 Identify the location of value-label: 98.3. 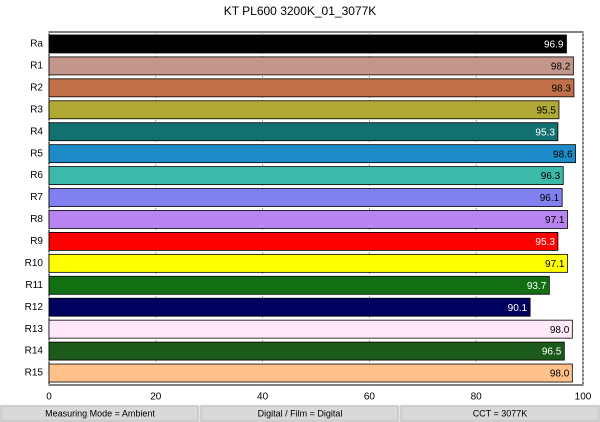
(561, 88).